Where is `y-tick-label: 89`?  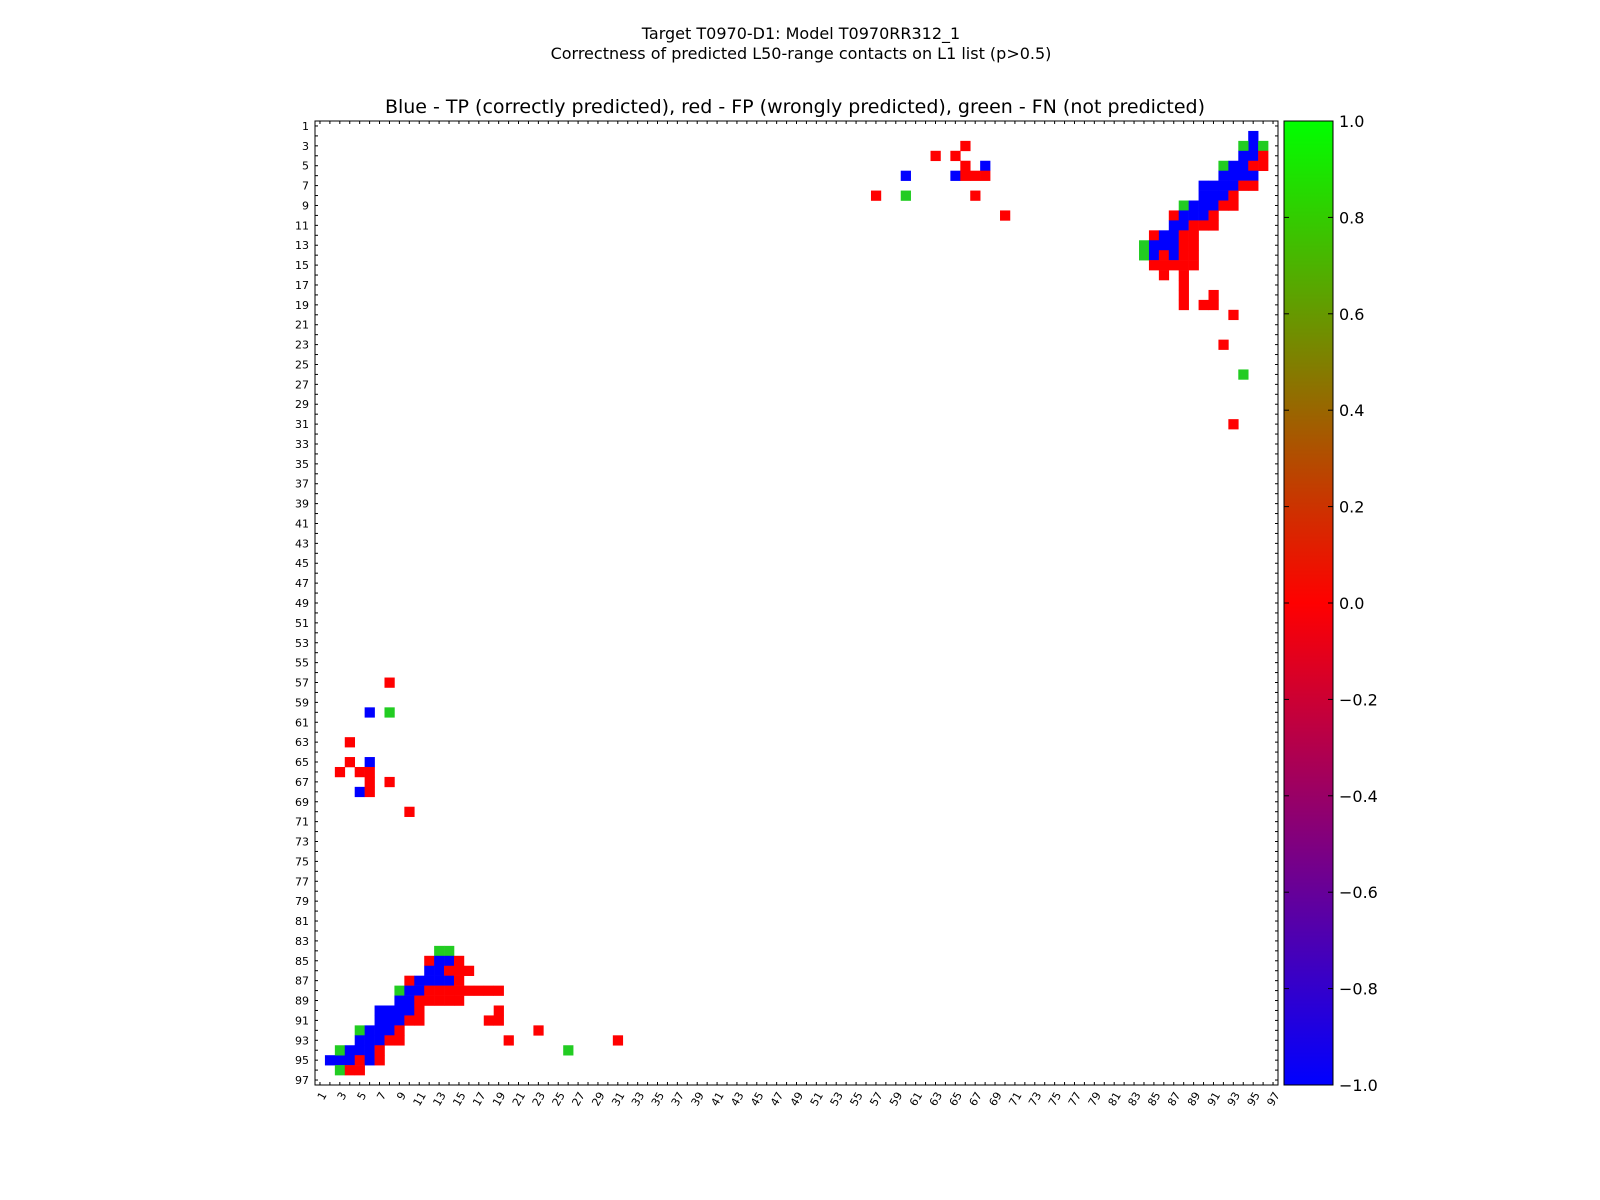
y-tick-label: 89 is located at coordinates (302, 1001).